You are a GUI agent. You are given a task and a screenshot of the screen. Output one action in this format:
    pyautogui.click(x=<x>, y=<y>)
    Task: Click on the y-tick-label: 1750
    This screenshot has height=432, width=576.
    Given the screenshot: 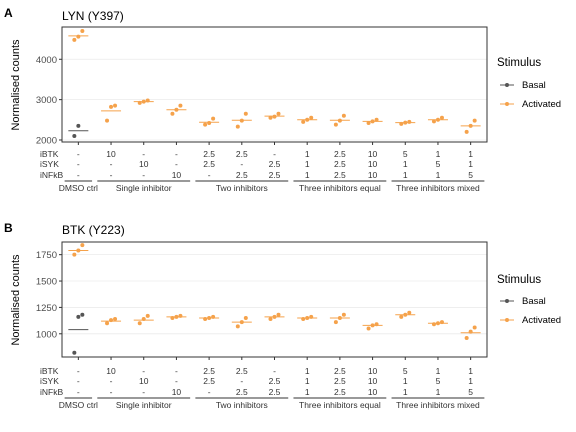 What is the action you would take?
    pyautogui.click(x=46, y=255)
    